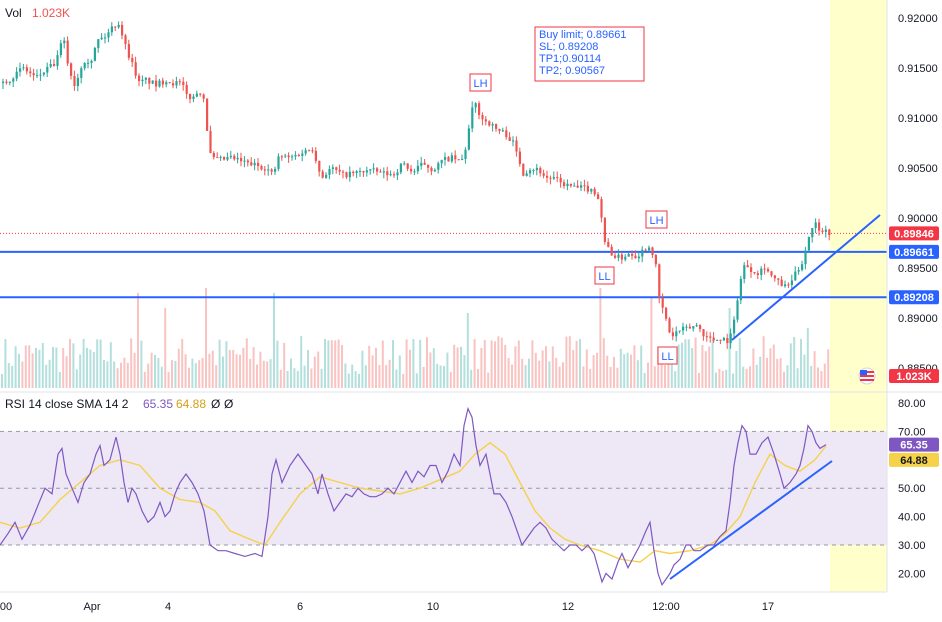 Image resolution: width=942 pixels, height=622 pixels. Describe the element at coordinates (604, 275) in the screenshot. I see `annotation-ll-1: LL` at that location.